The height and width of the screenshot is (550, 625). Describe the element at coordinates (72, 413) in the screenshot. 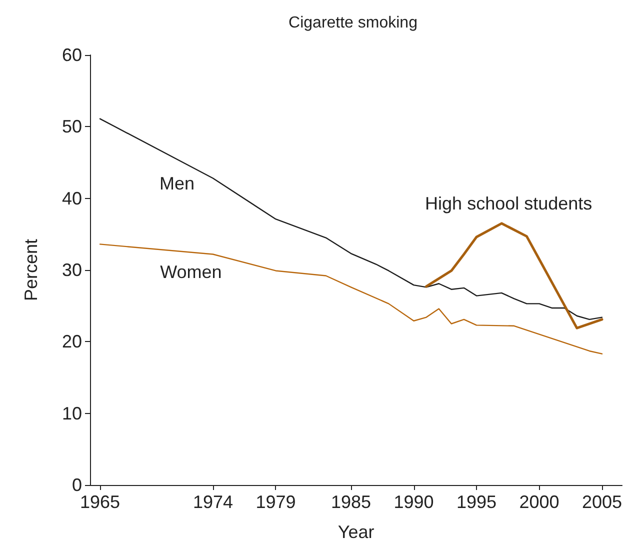

I see `y-tick-label: 10` at that location.